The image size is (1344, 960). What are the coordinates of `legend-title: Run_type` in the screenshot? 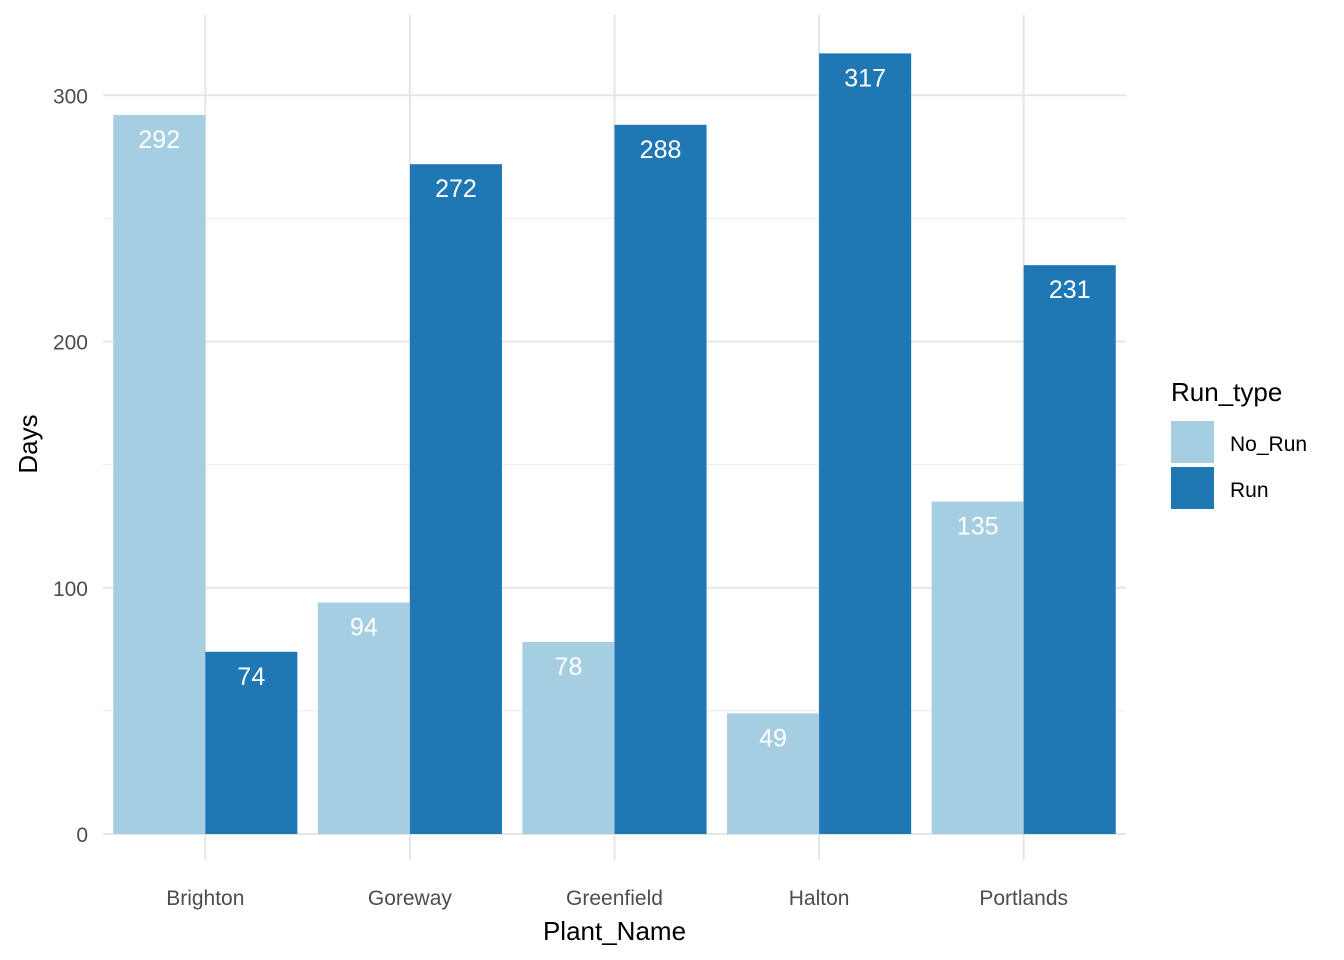 It's located at (1226, 392).